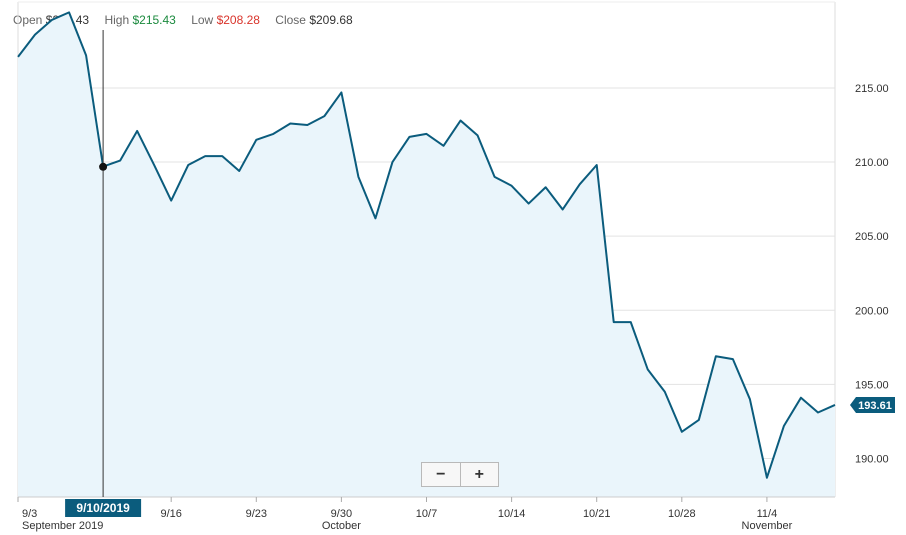 The image size is (906, 535). What do you see at coordinates (426, 514) in the screenshot?
I see `x-tick-label: 10/7` at bounding box center [426, 514].